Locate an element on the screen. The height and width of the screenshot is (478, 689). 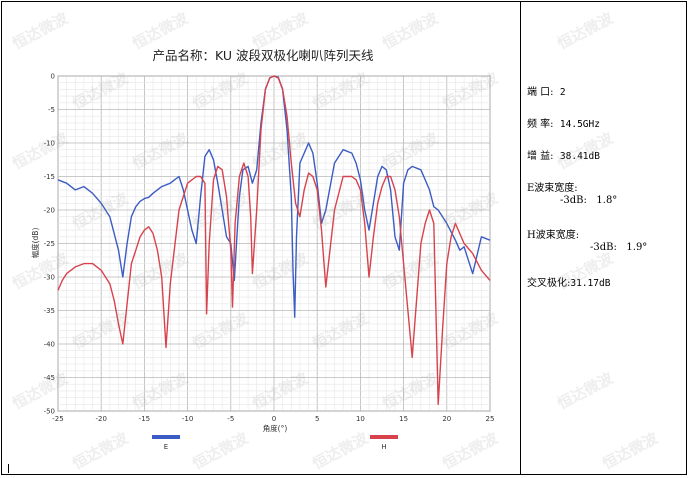
y-tick-label: -5 is located at coordinates (51, 110).